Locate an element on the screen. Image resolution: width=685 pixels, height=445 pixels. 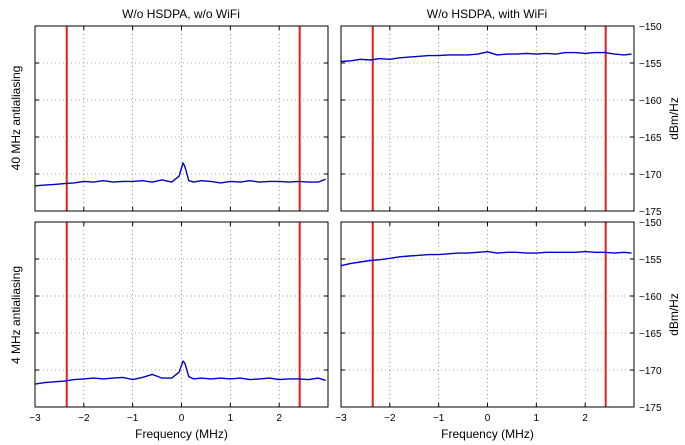
column-title-left: W/o HSDPA, w/o WiFi is located at coordinates (181, 14).